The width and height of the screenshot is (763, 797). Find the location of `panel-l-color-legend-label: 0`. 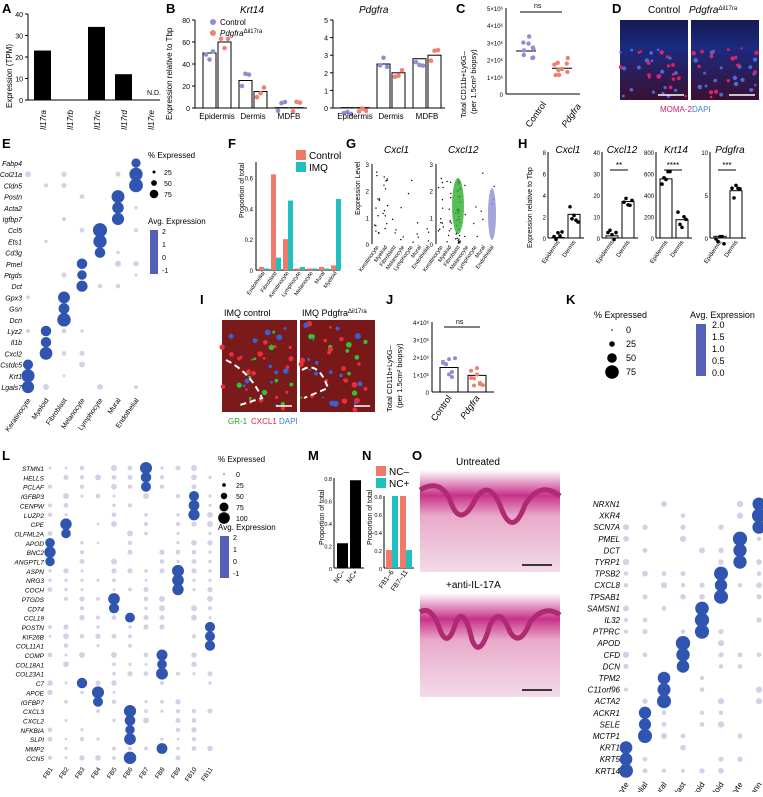

panel-l-color-legend-label: 0 is located at coordinates (235, 562).